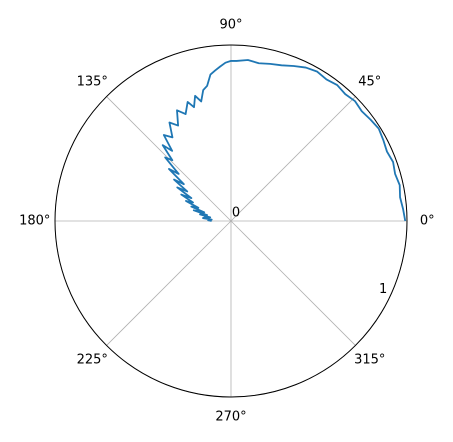 The image size is (453, 442). What do you see at coordinates (369, 359) in the screenshot?
I see `theta-tick-label: 315°` at bounding box center [369, 359].